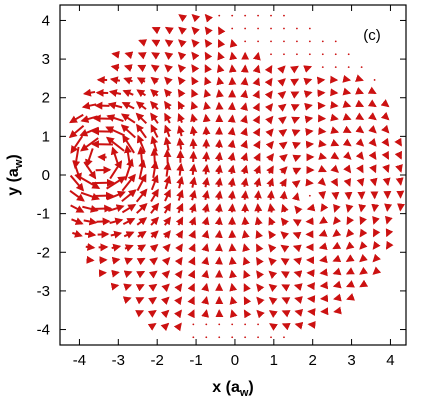  Describe the element at coordinates (43, 291) in the screenshot. I see `y-tick-label: -3` at that location.